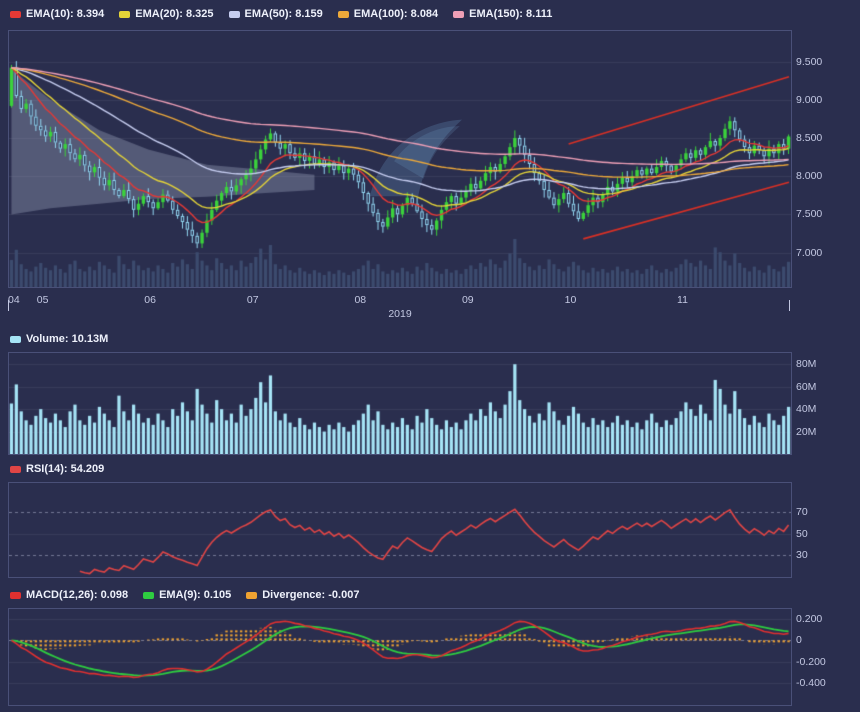  I want to click on macd-axis: 0.200 0 -0.200 -0.400, so click(826, 657).